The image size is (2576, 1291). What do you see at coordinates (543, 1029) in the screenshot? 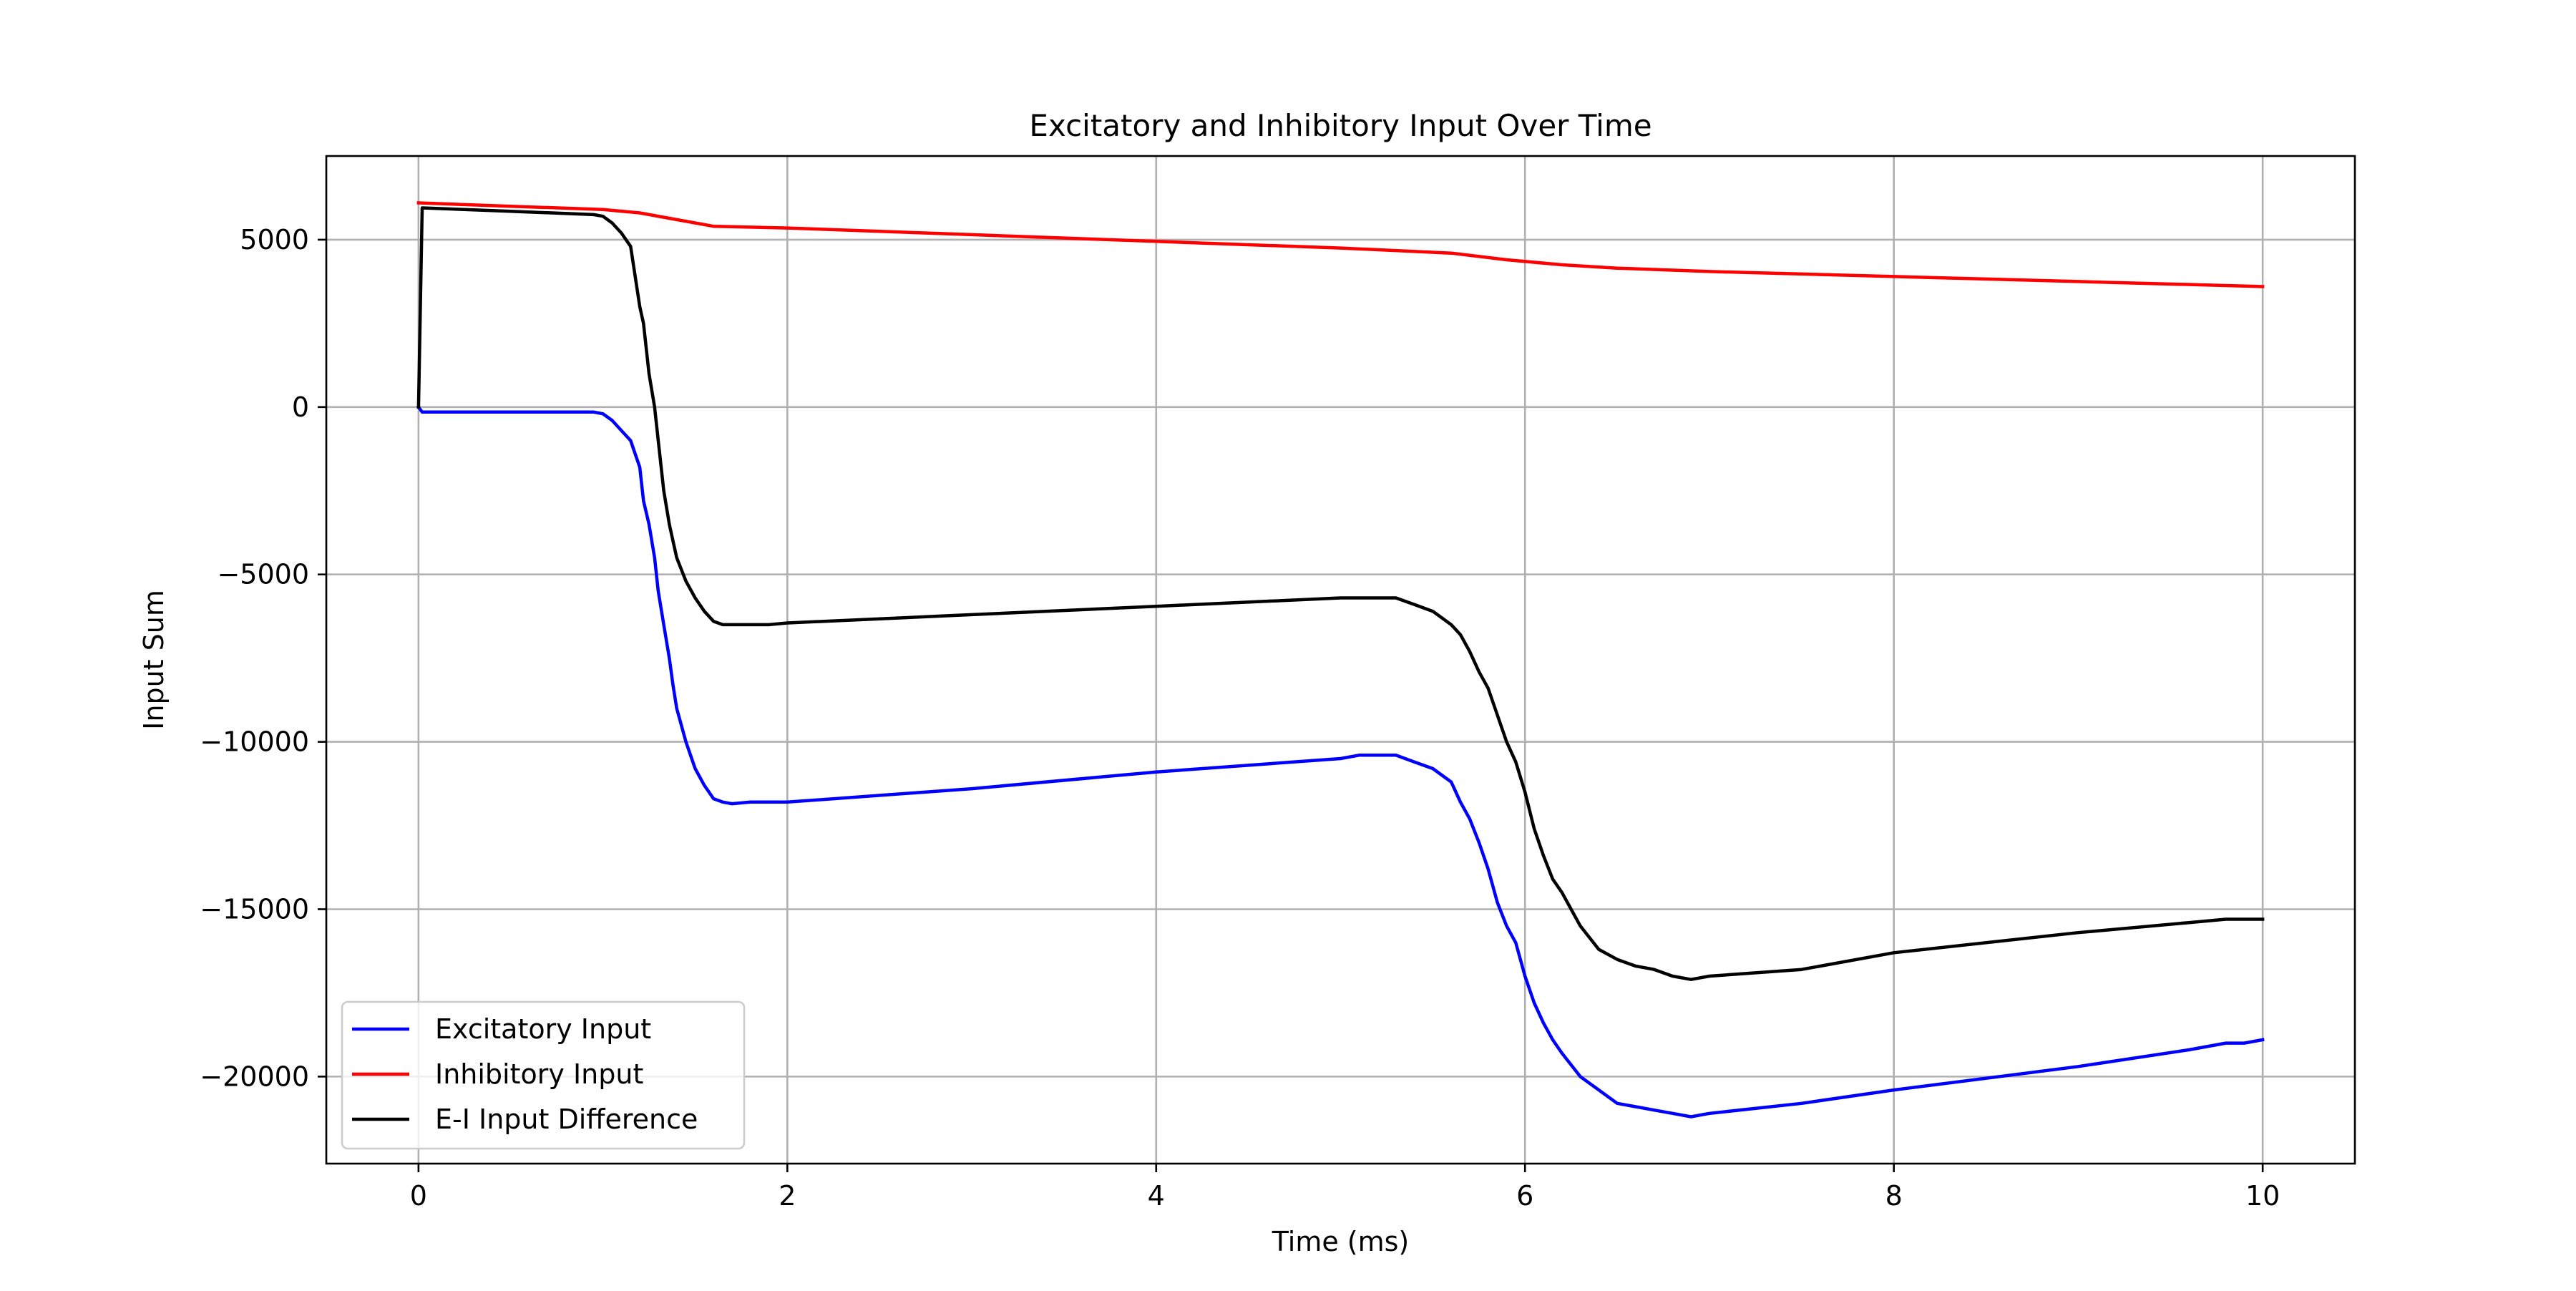
I see `legend-label: Excitatory Input` at bounding box center [543, 1029].